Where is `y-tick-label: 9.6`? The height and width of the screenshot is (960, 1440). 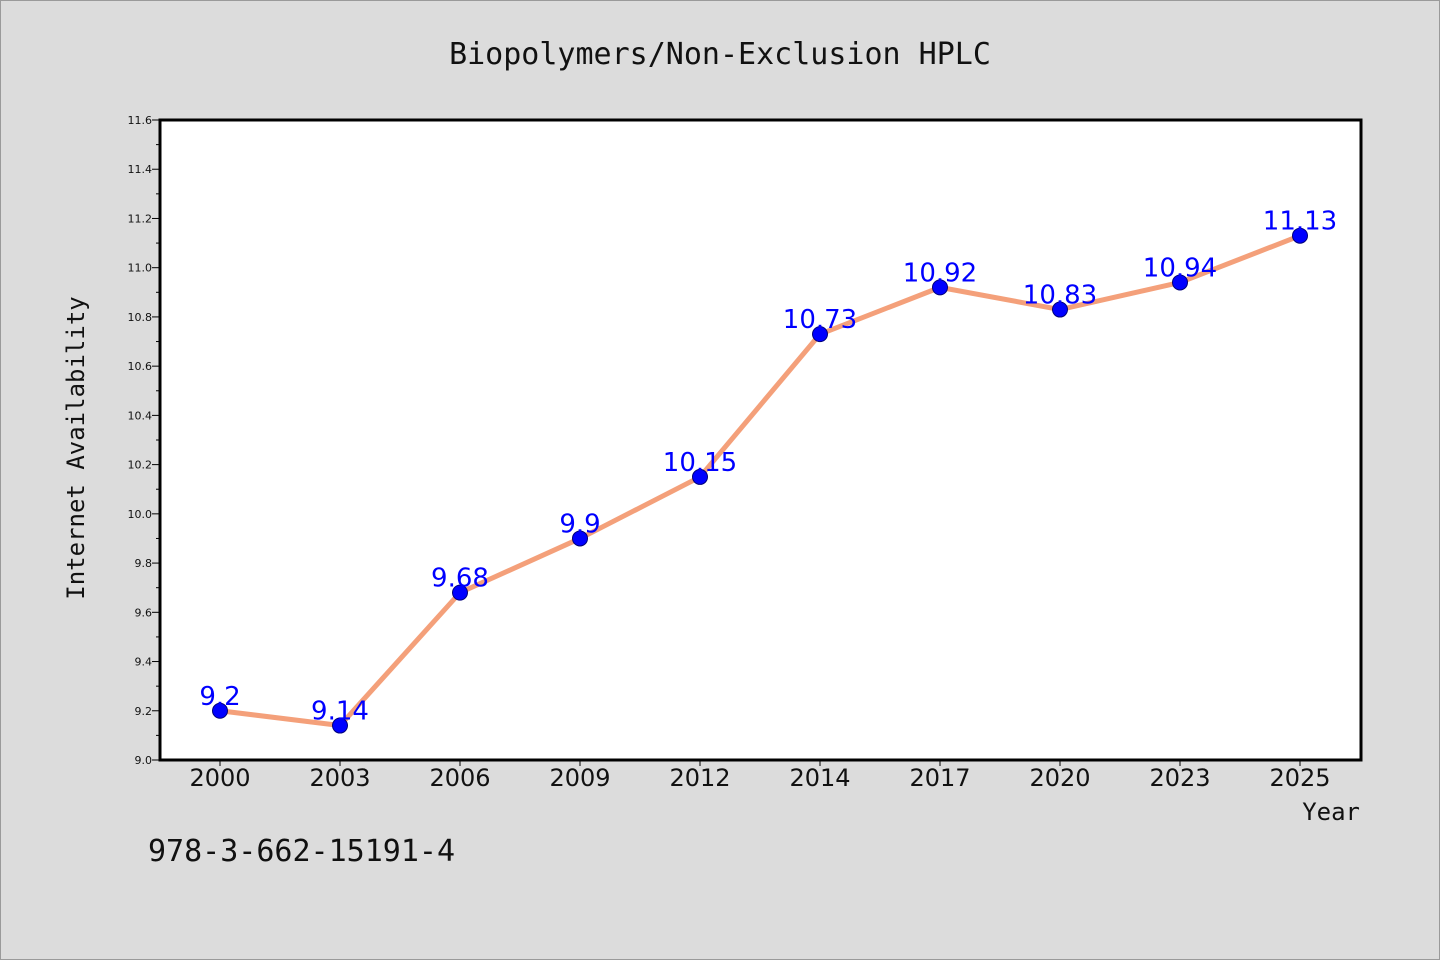 y-tick-label: 9.6 is located at coordinates (144, 612).